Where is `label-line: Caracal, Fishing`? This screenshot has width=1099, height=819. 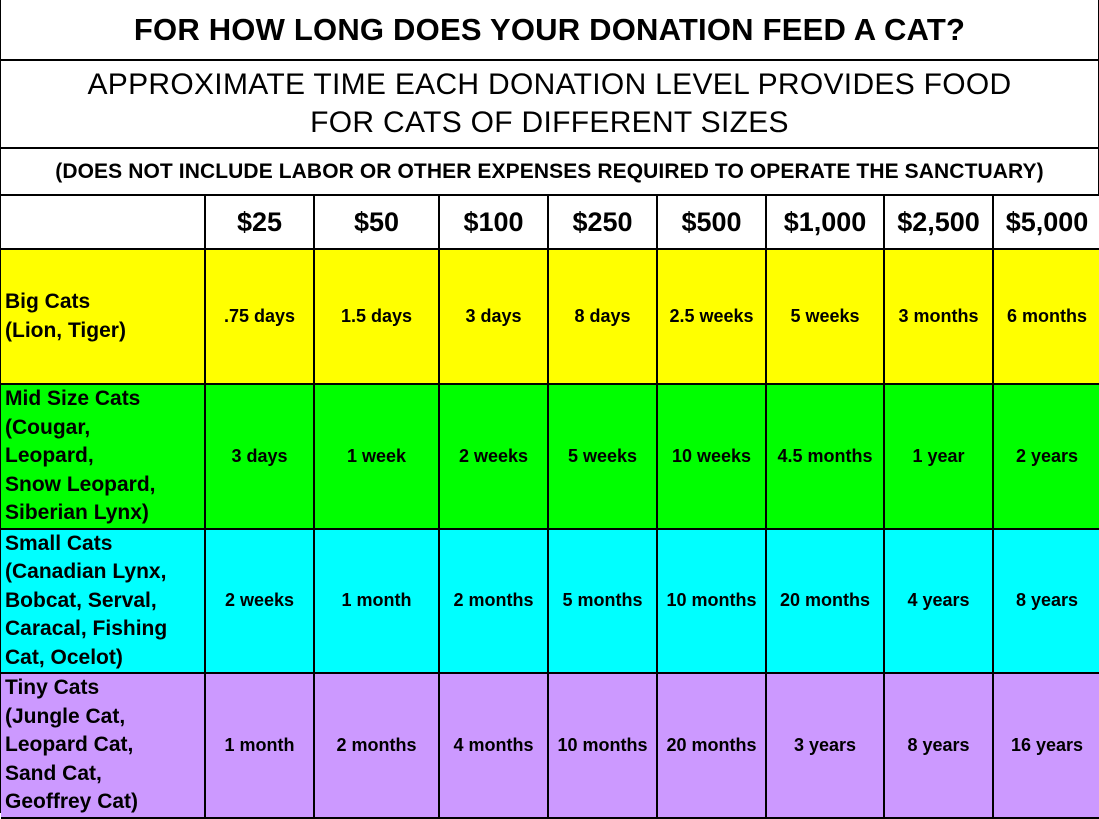
label-line: Caracal, Fishing is located at coordinates (86, 628).